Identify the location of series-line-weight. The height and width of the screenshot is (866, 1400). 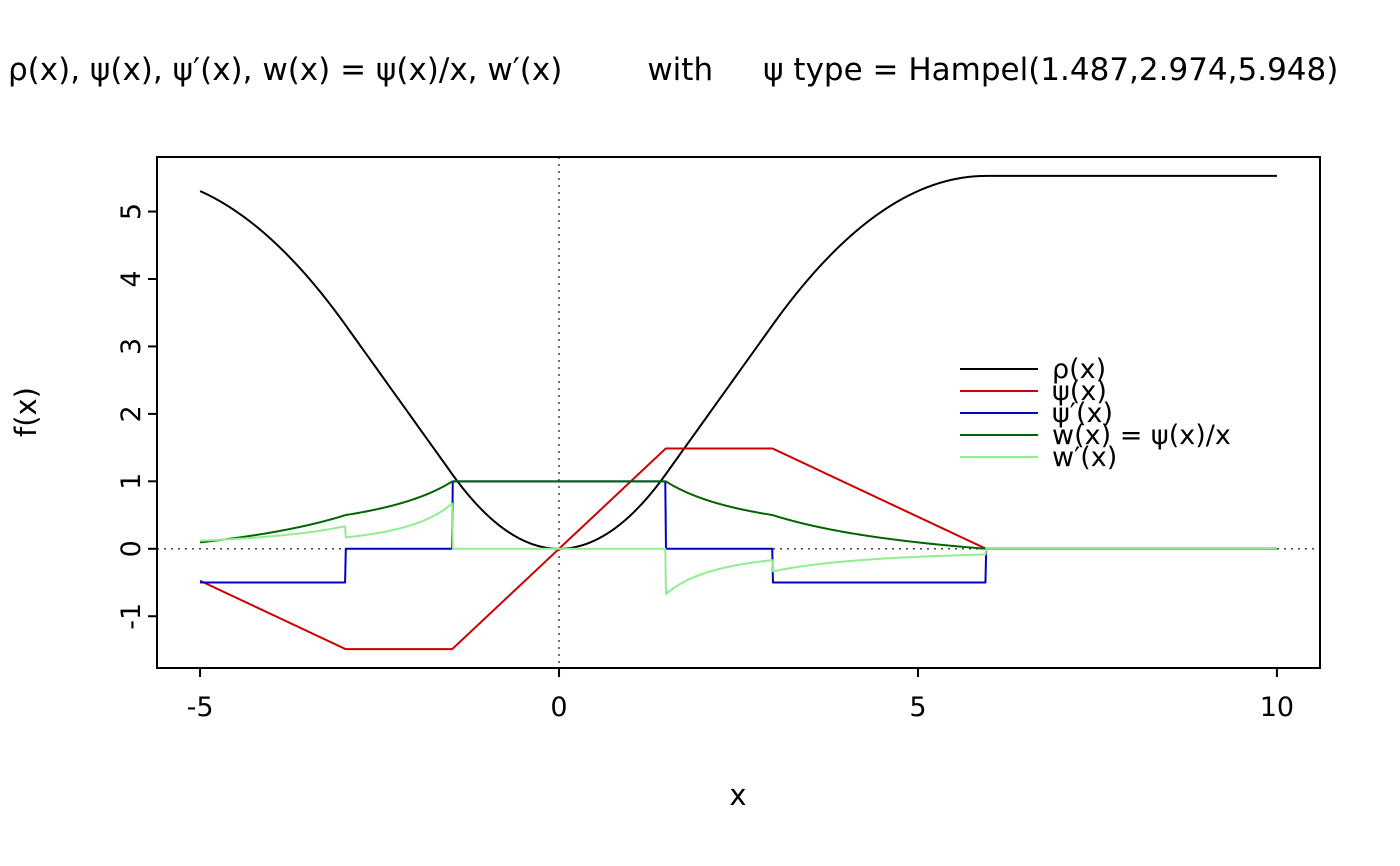
(738, 515).